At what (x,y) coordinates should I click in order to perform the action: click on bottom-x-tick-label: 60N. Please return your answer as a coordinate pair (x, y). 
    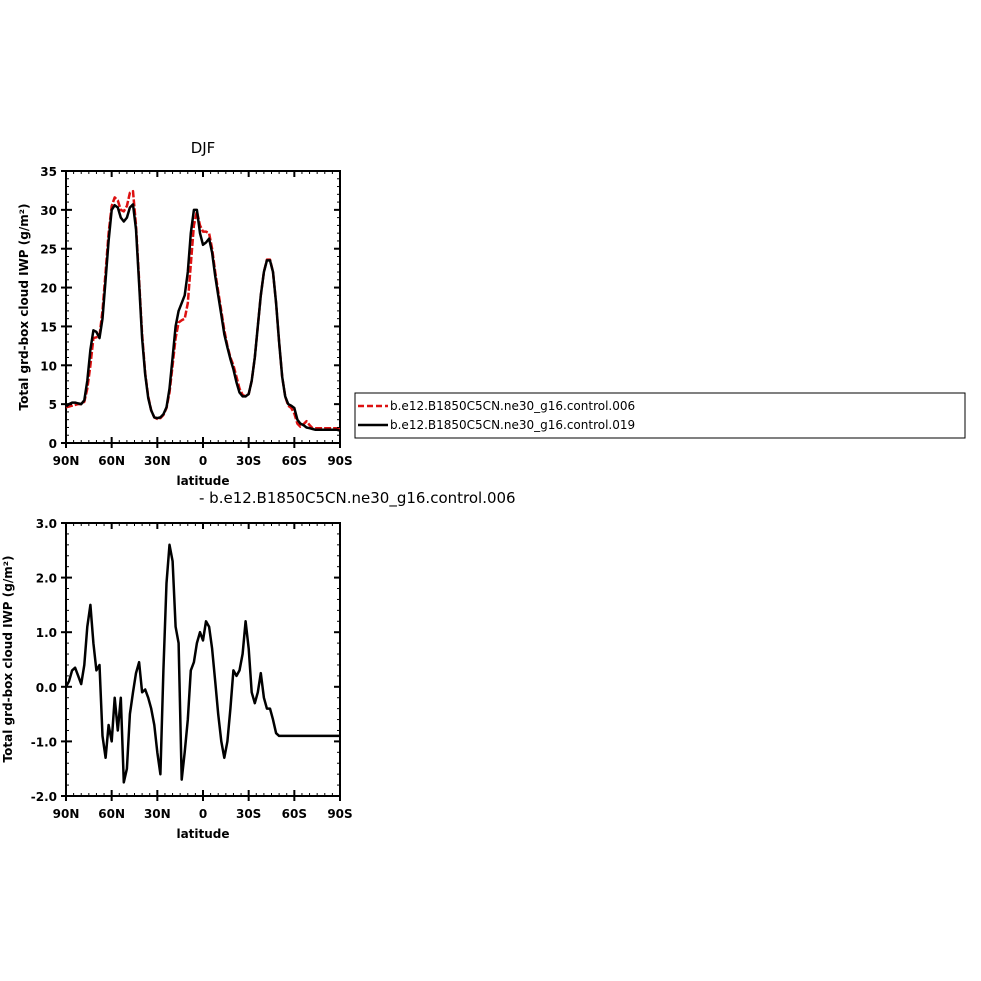
    Looking at the image, I should click on (111, 814).